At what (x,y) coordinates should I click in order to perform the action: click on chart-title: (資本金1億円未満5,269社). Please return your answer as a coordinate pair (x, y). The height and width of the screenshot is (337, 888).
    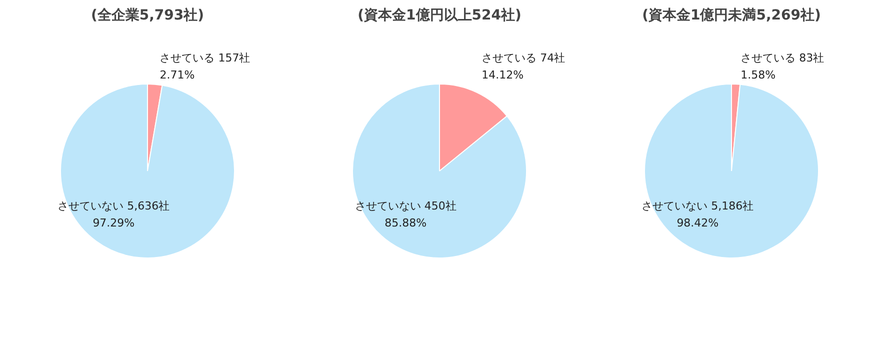
    Looking at the image, I should click on (731, 15).